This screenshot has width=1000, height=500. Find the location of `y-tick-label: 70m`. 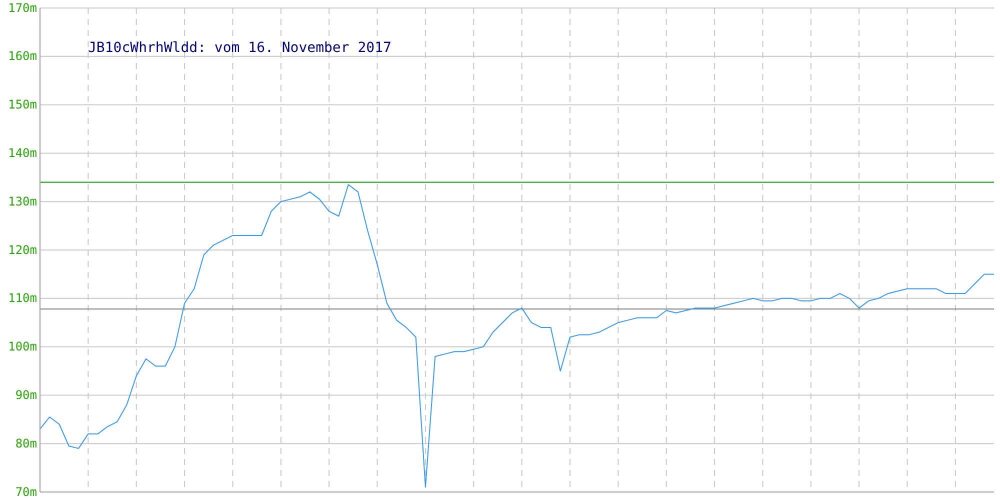

y-tick-label: 70m is located at coordinates (26, 491).